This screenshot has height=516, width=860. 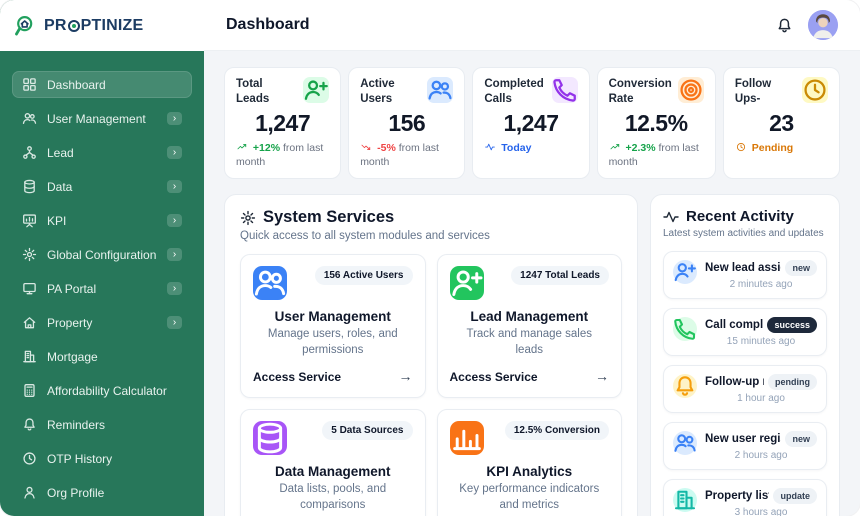 I want to click on activity-item-property-listing: Property listi... update 3 hours ago, so click(x=745, y=497).